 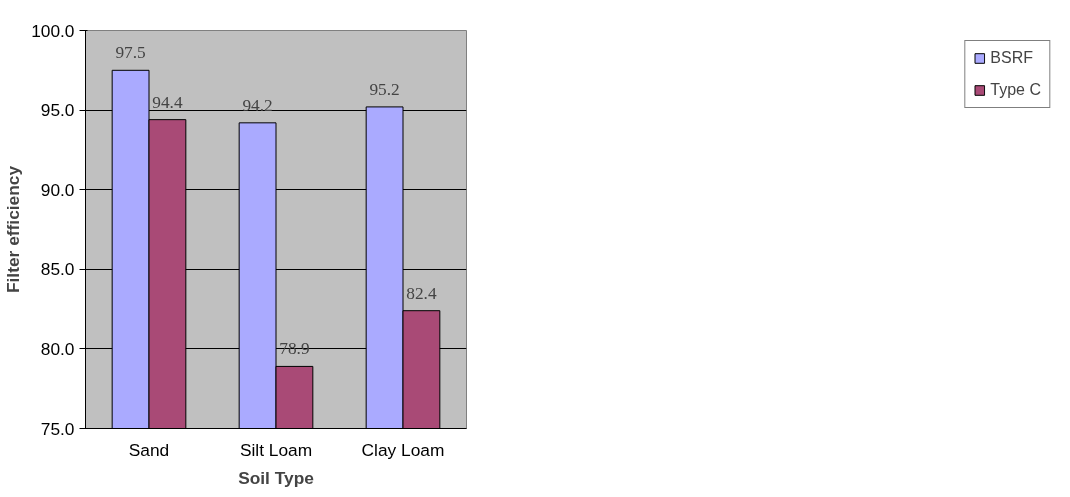 I want to click on data-label: 94.4, so click(x=167, y=102).